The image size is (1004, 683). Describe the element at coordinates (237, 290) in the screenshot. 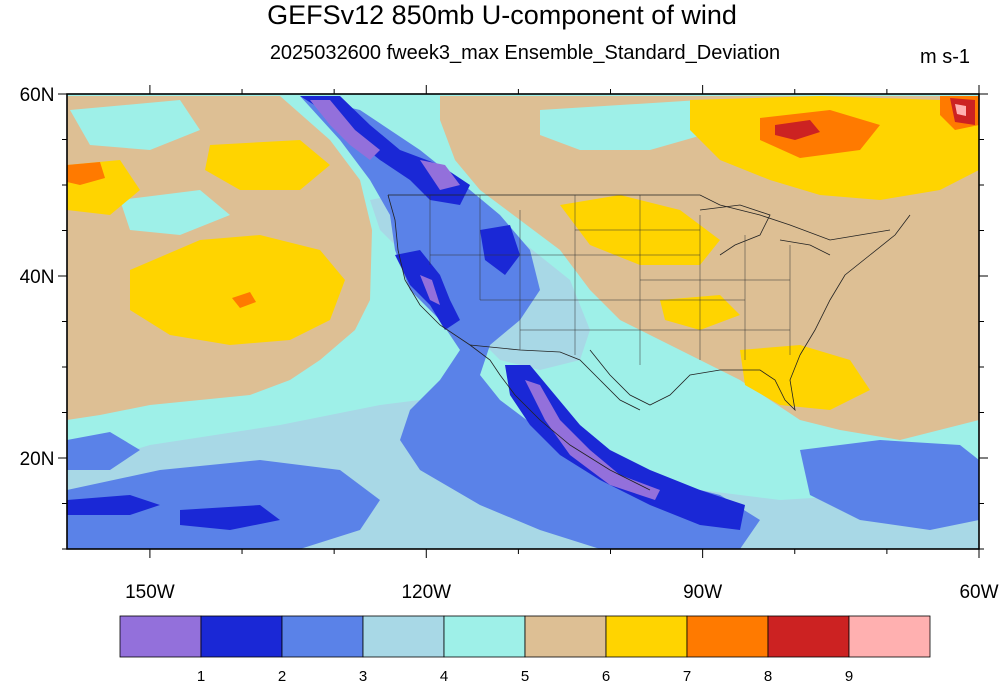

I see `gold-region-pacific` at that location.